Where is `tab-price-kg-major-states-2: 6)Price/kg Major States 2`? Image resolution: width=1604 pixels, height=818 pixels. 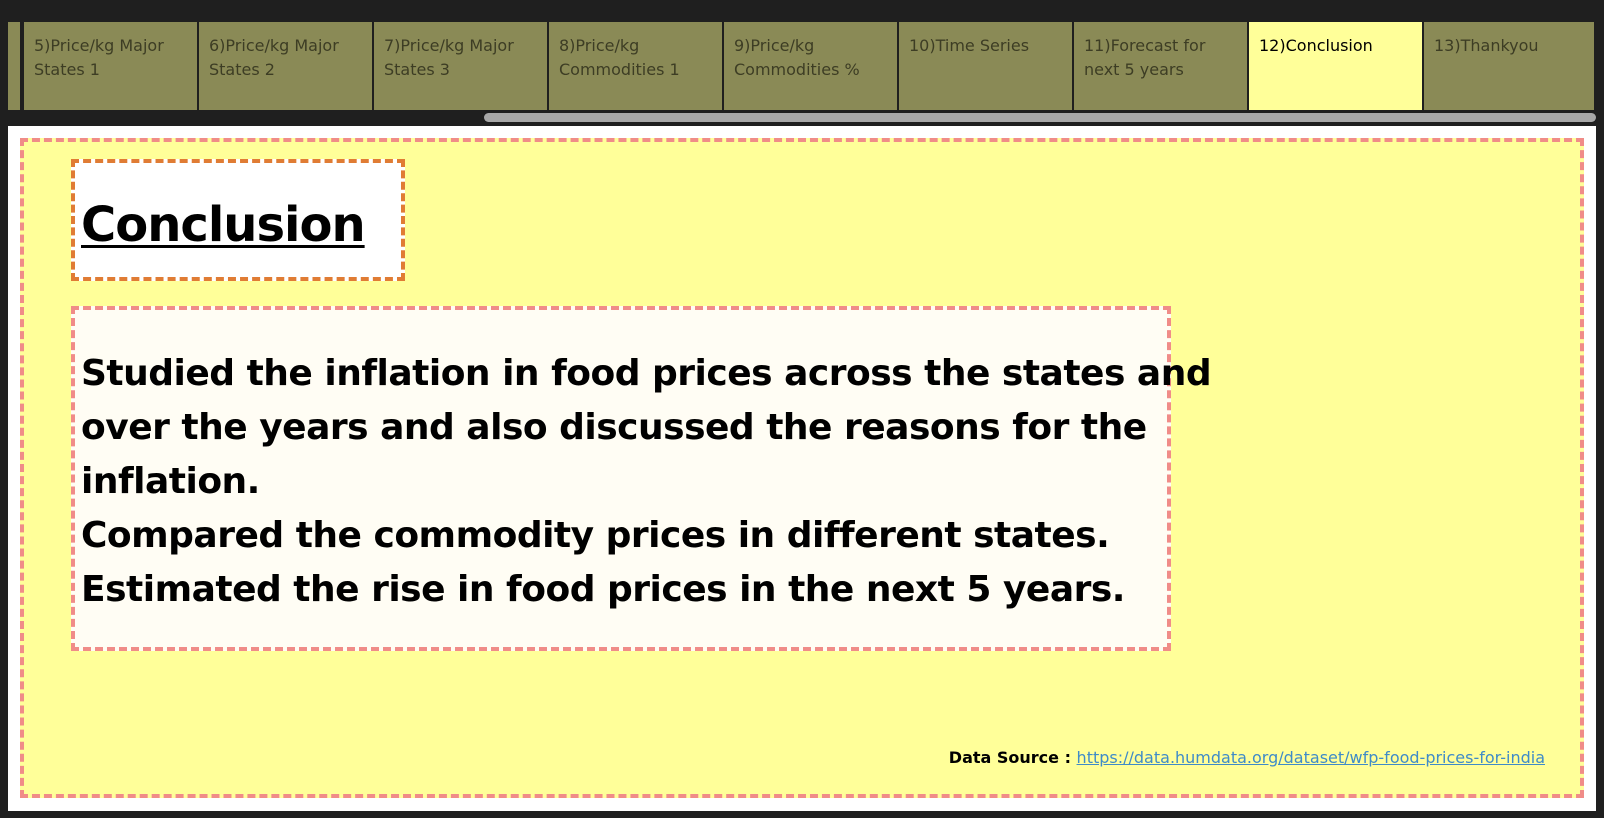 tab-price-kg-major-states-2: 6)Price/kg Major States 2 is located at coordinates (286, 66).